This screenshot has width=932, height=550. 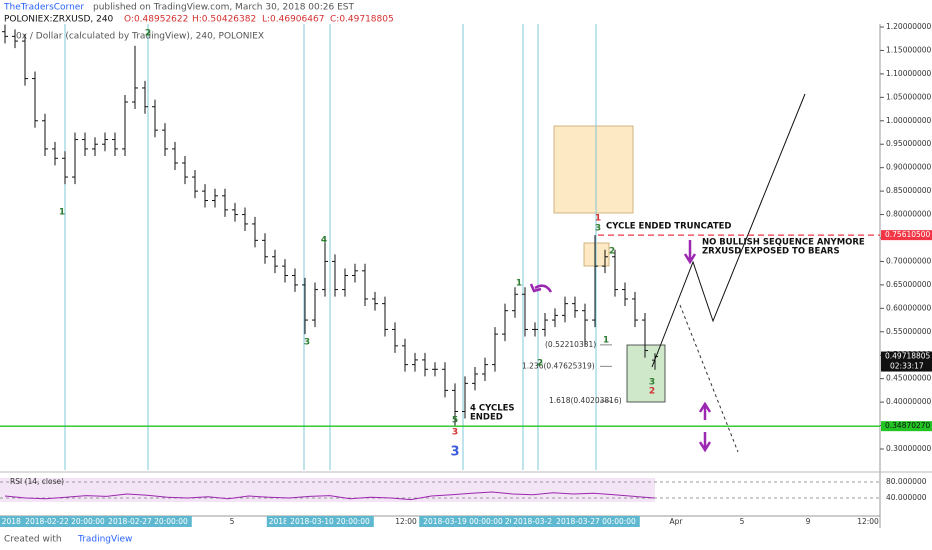 I want to click on countdown: 02:33:17, so click(x=907, y=366).